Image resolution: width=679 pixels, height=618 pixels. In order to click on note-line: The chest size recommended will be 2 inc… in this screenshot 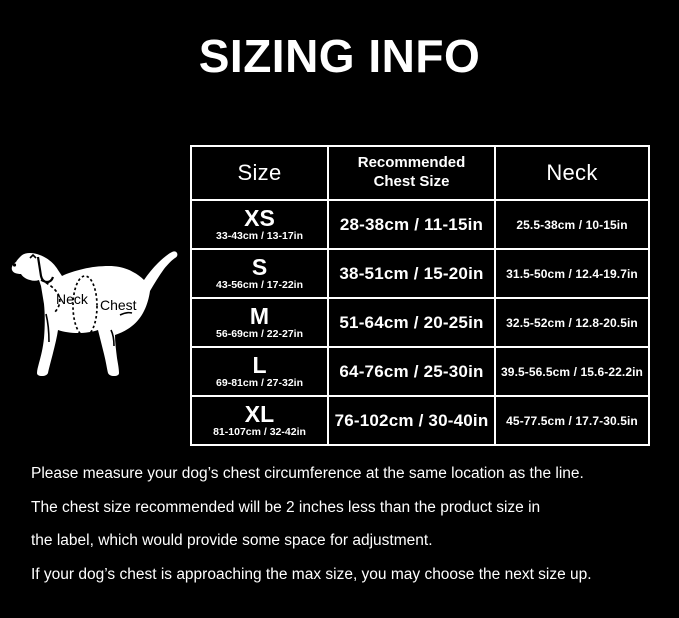, I will do `click(286, 507)`.